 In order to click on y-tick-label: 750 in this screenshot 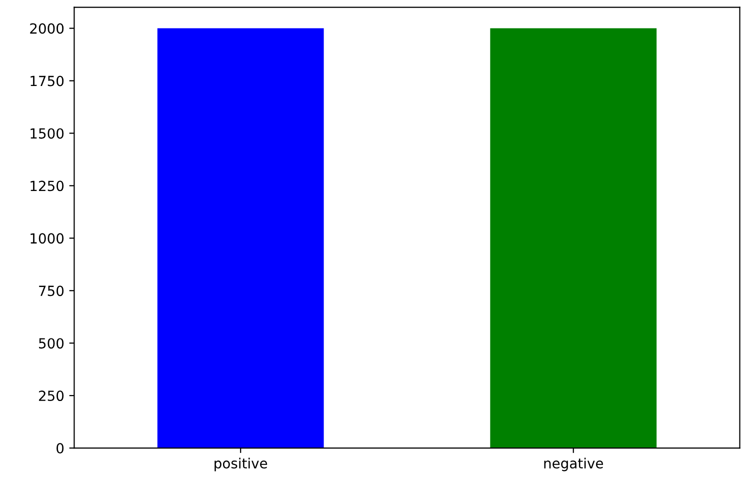, I will do `click(51, 291)`.